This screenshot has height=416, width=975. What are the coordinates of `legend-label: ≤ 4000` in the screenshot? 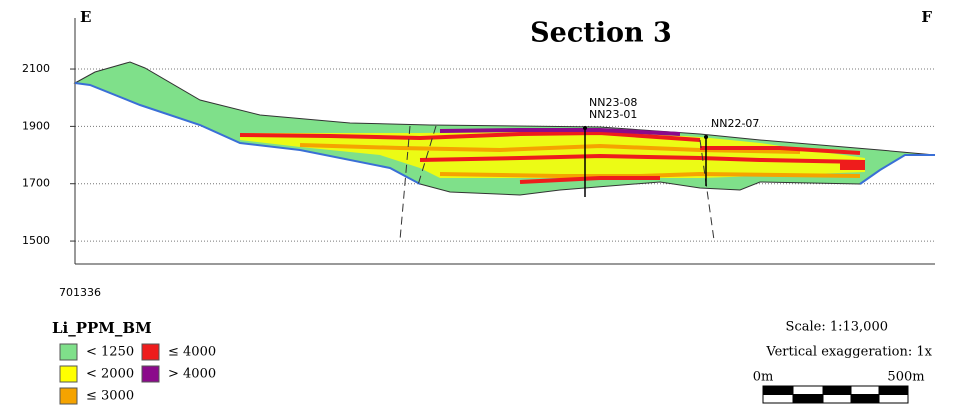 It's located at (192, 352).